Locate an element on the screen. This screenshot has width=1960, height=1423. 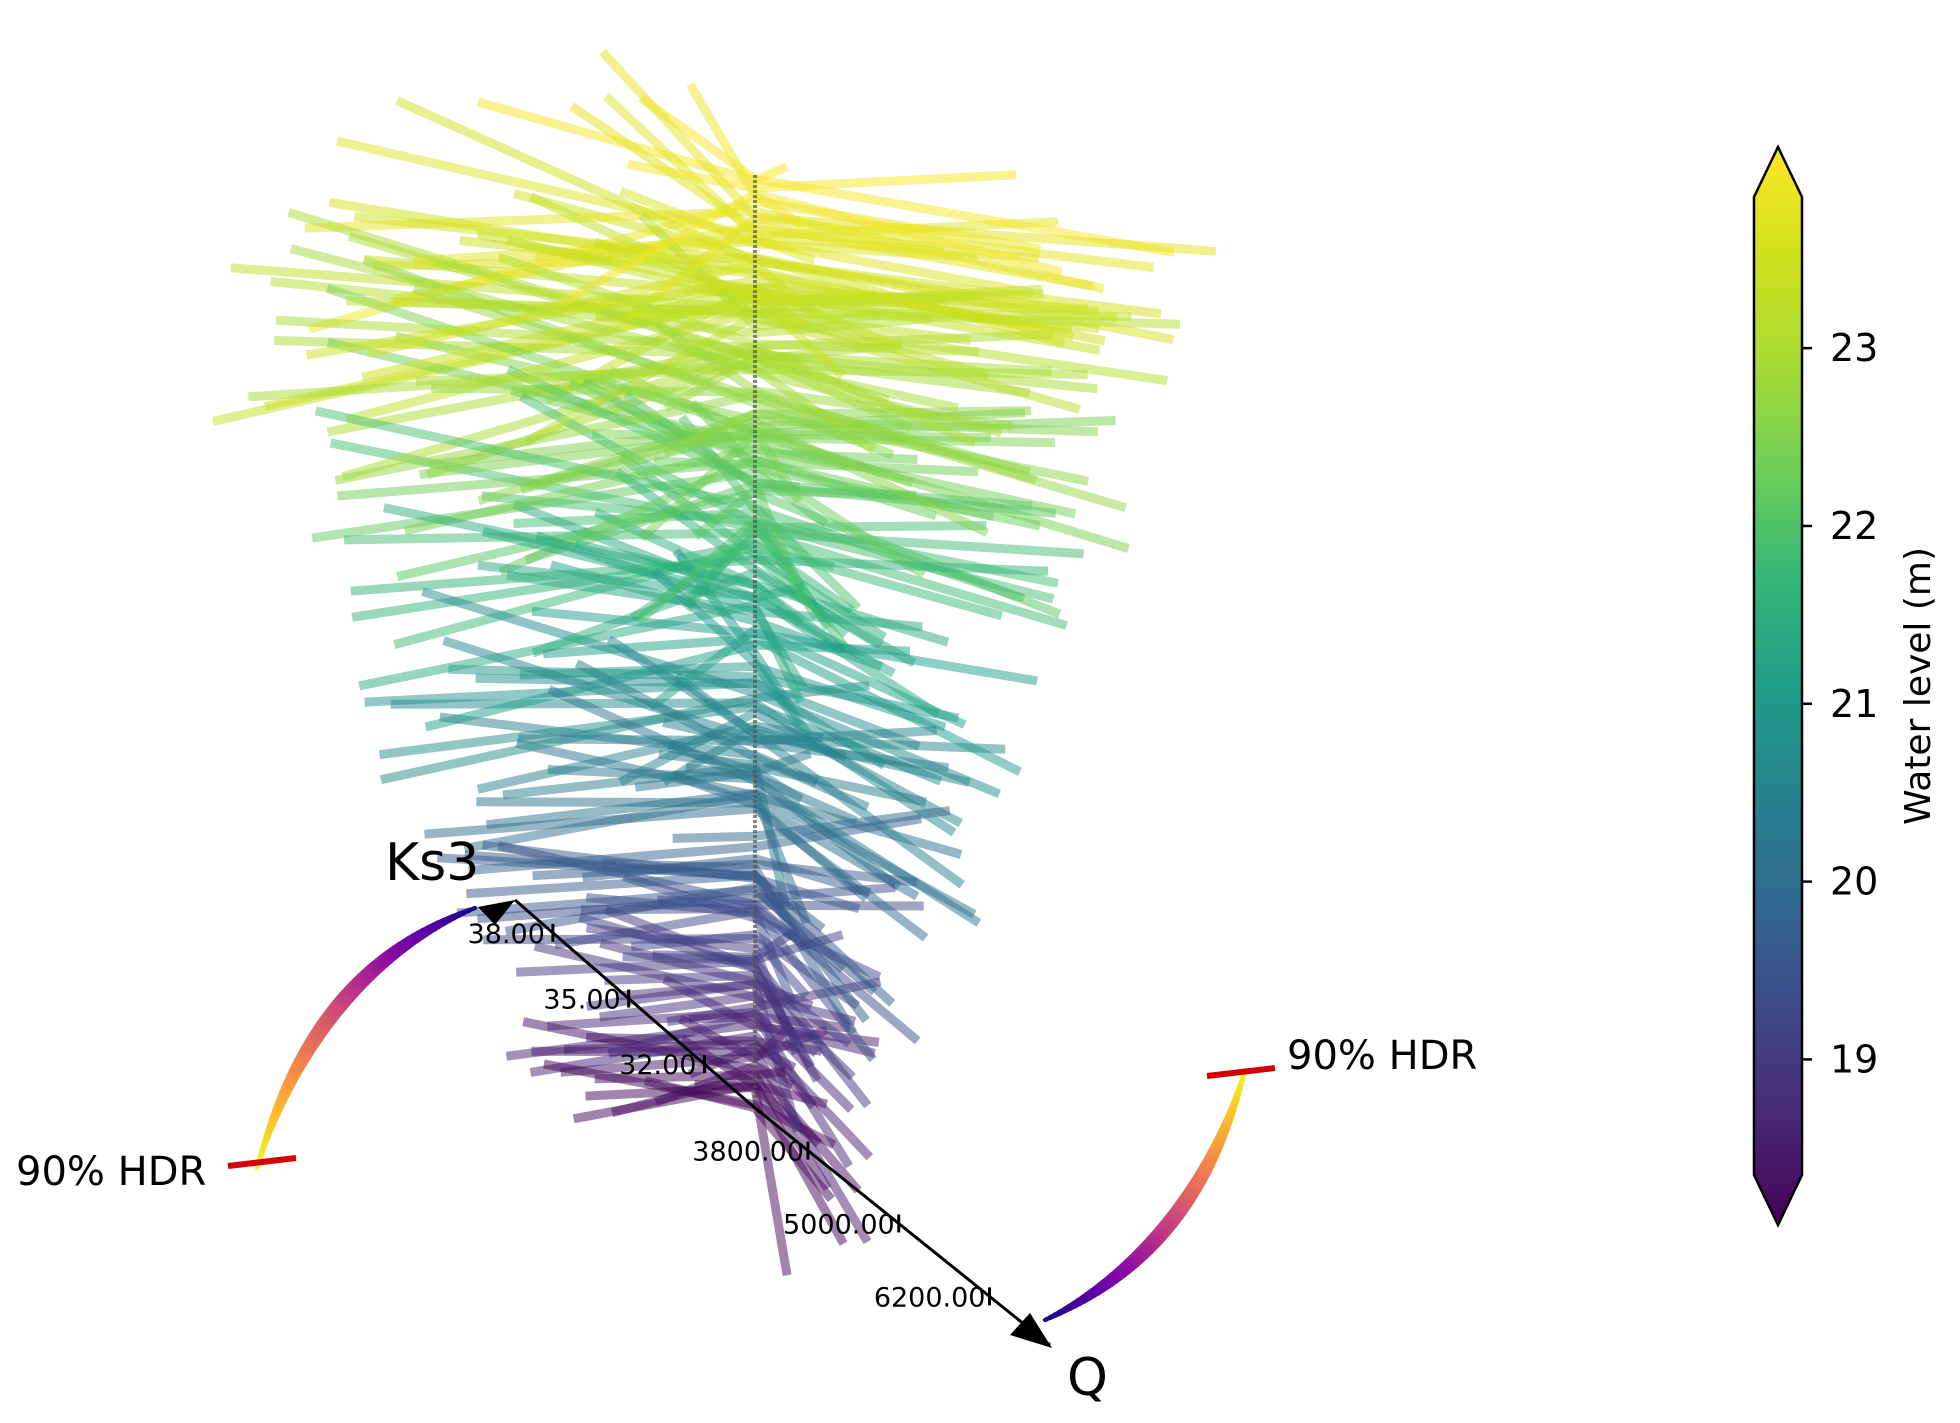
q-axis-label: Q is located at coordinates (1087, 1378).